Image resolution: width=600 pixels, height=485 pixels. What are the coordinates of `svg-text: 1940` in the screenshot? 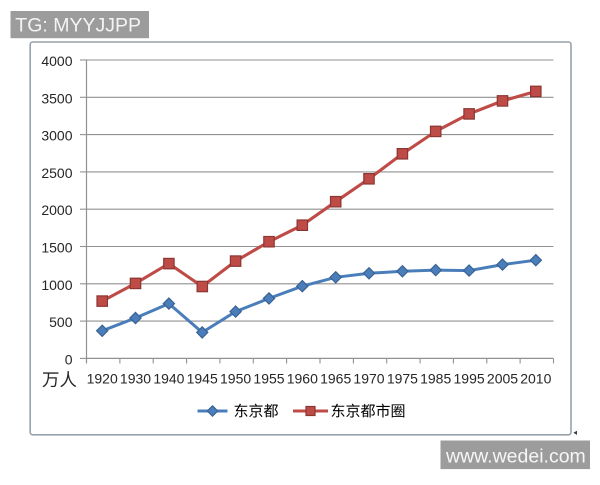 It's located at (168, 379).